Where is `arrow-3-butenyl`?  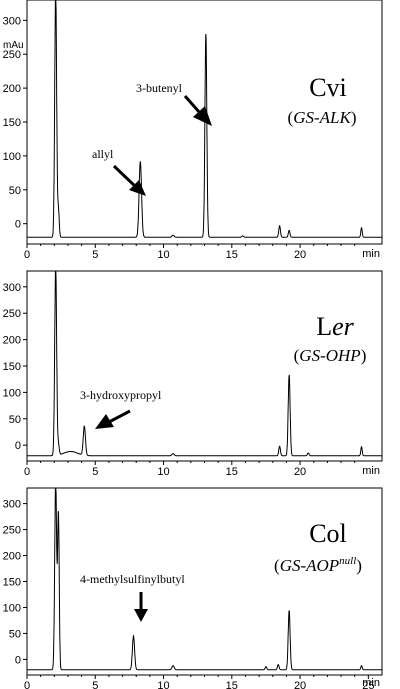 arrow-3-butenyl is located at coordinates (197, 110).